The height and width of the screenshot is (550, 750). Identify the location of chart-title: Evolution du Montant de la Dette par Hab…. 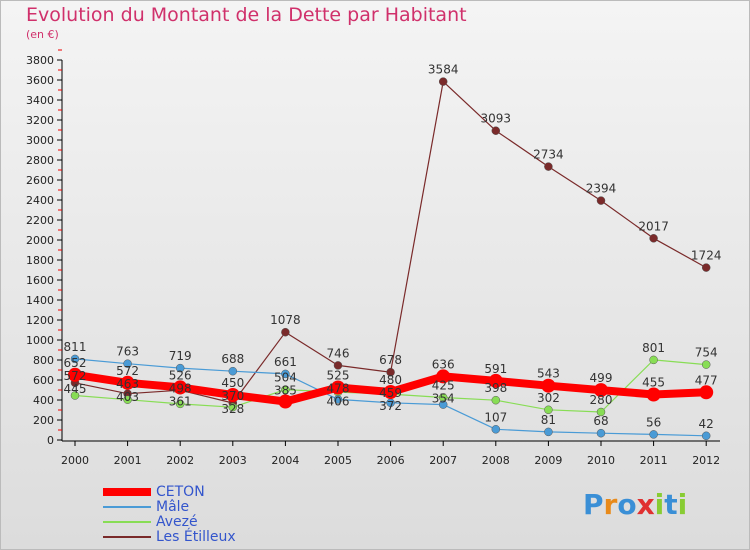
(246, 15).